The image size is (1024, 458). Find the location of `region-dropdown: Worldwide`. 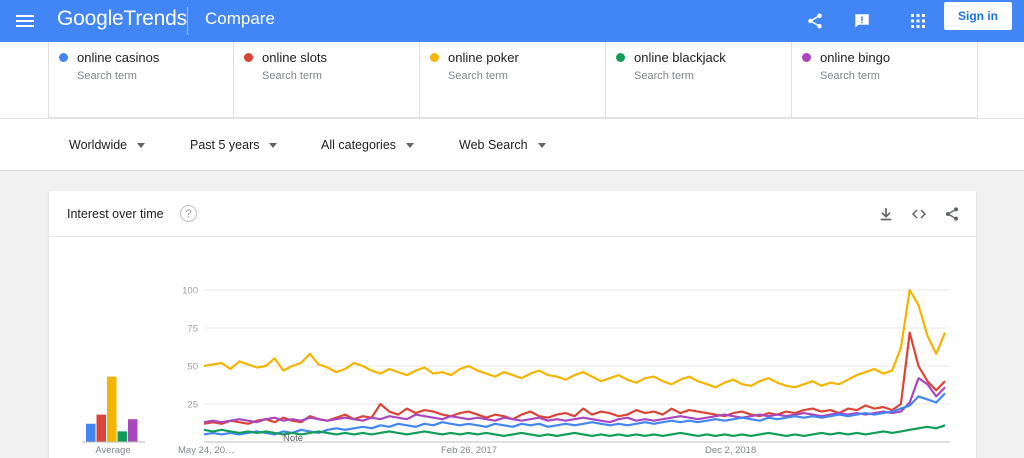

region-dropdown: Worldwide is located at coordinates (107, 145).